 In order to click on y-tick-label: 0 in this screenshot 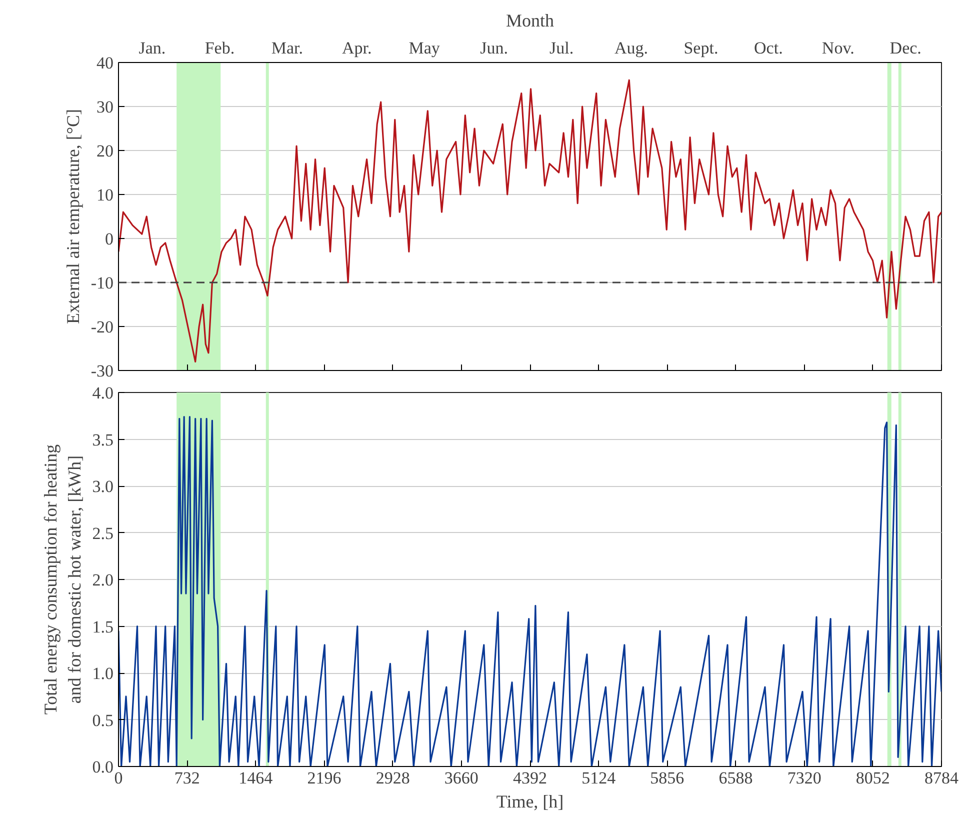, I will do `click(109, 239)`.